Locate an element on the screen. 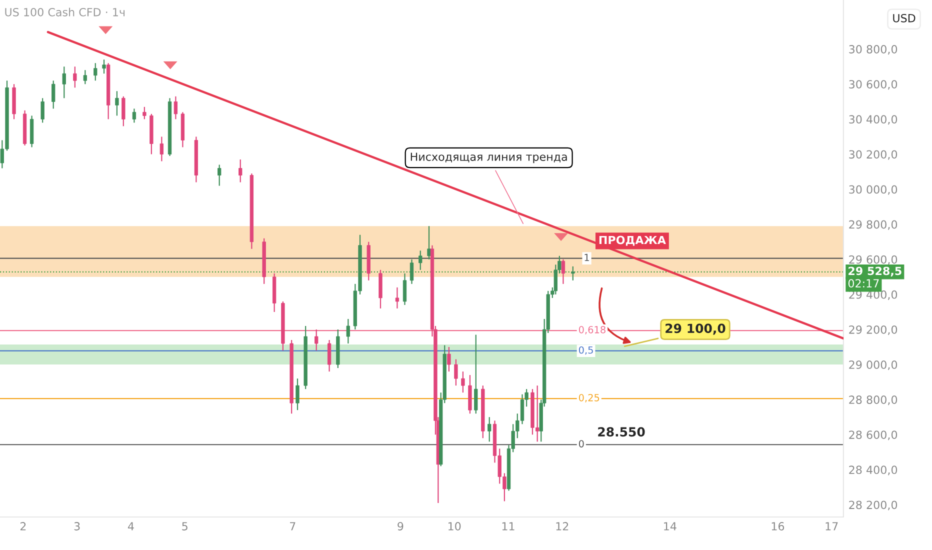 The height and width of the screenshot is (550, 932). annotation: 0,5 is located at coordinates (585, 350).